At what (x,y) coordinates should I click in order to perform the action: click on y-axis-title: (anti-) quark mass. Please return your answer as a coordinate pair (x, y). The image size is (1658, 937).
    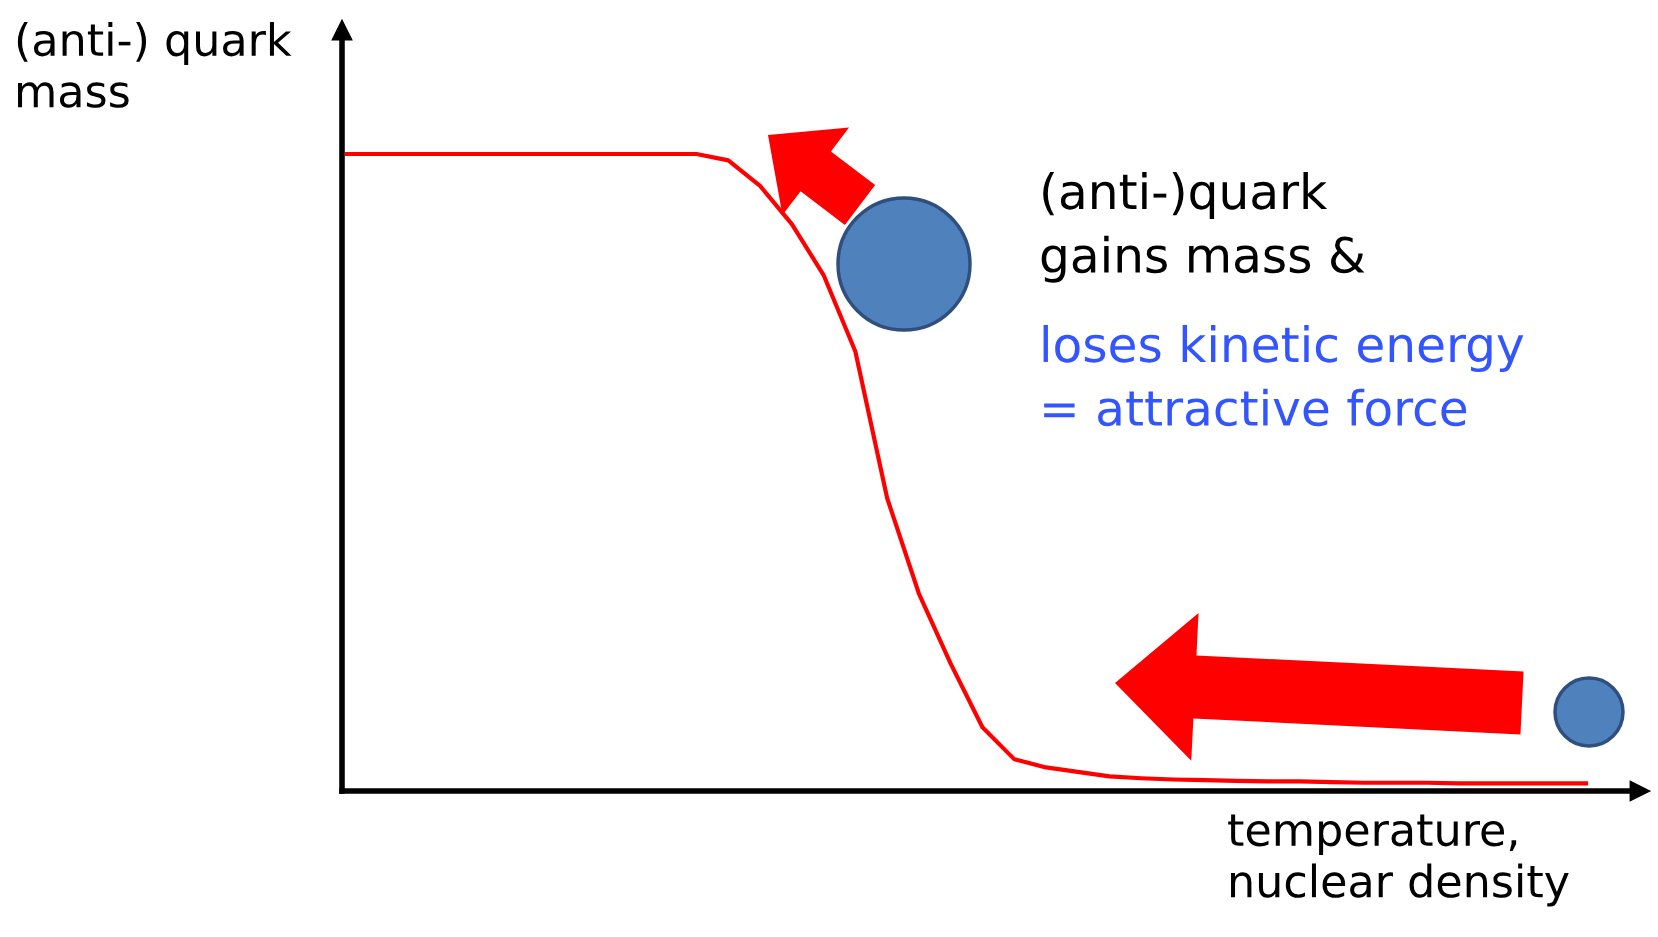
    Looking at the image, I should click on (154, 65).